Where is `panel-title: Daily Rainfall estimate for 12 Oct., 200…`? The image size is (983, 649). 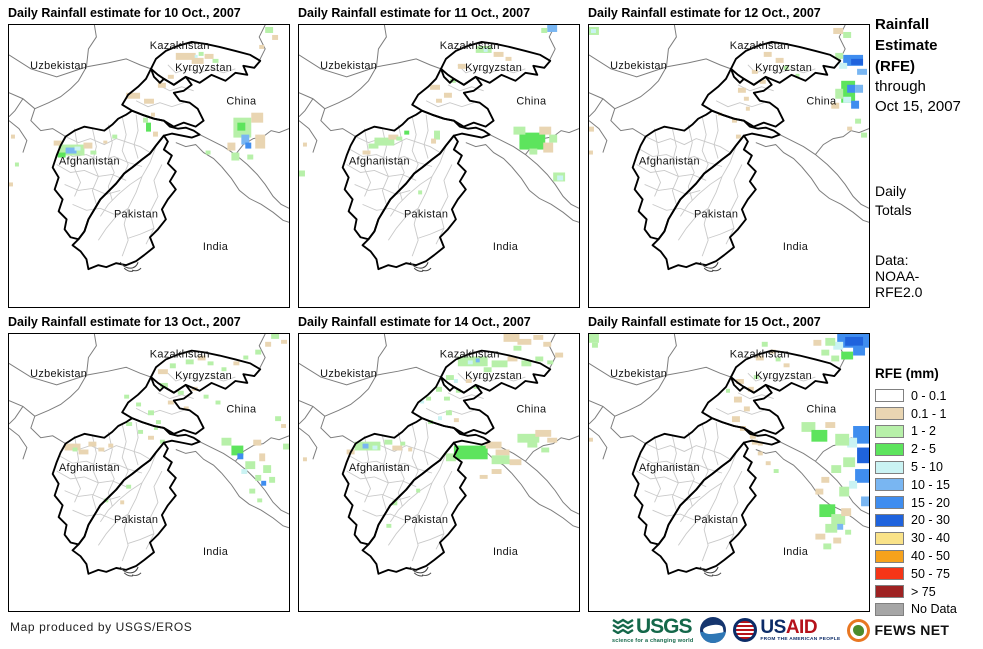
panel-title: Daily Rainfall estimate for 12 Oct., 200… is located at coordinates (704, 13).